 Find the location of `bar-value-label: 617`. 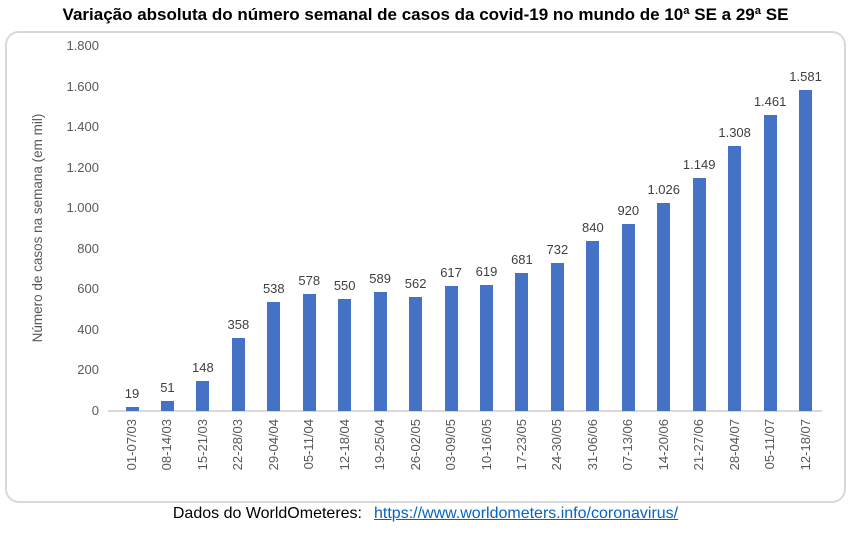

bar-value-label: 617 is located at coordinates (451, 272).